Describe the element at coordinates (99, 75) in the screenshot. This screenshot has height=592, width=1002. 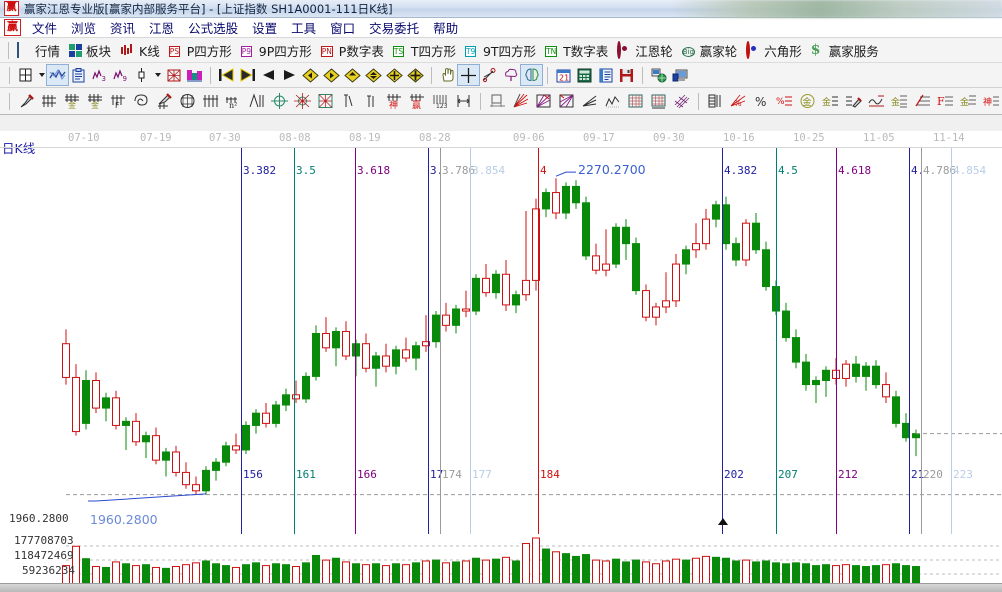
I see `tb-wave-3: 3` at that location.